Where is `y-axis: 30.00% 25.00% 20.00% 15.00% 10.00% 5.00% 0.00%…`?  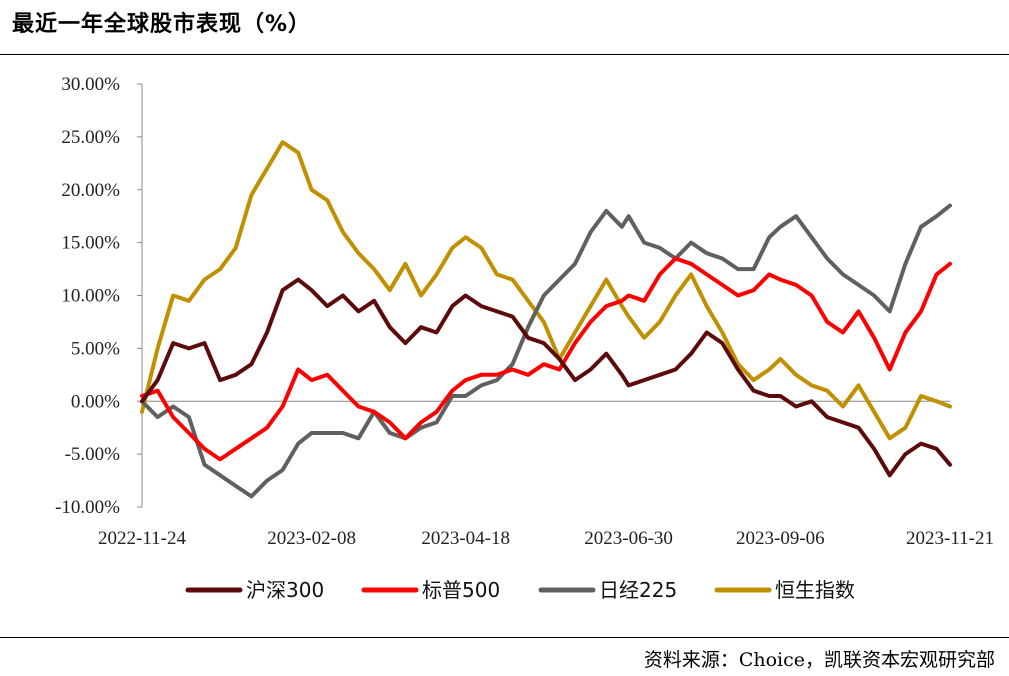
y-axis: 30.00% 25.00% 20.00% 15.00% 10.00% 5.00% 0.00%… is located at coordinates (99, 296).